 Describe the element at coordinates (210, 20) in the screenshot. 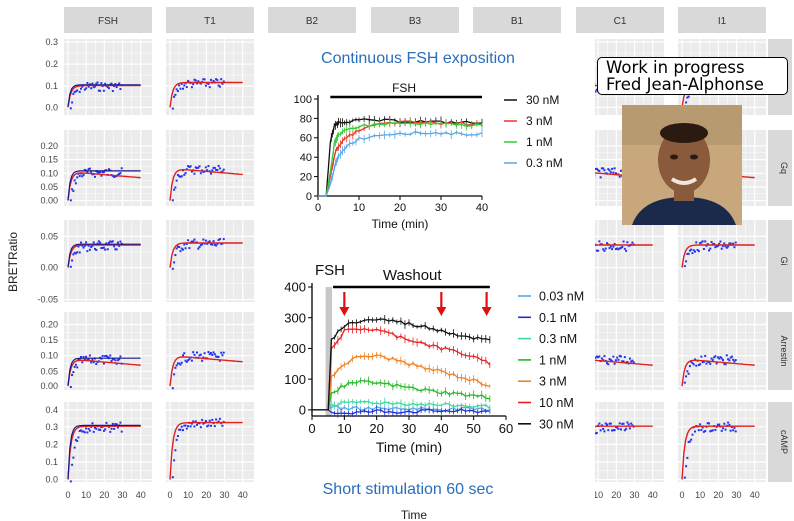

I see `facet-column-strip` at that location.